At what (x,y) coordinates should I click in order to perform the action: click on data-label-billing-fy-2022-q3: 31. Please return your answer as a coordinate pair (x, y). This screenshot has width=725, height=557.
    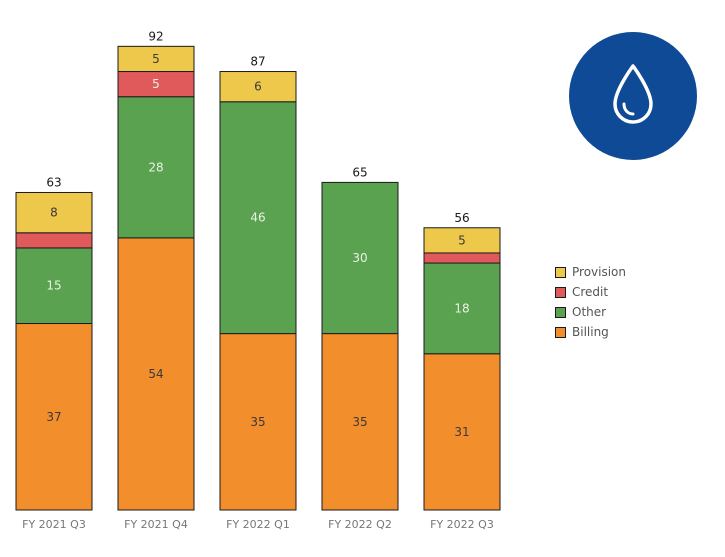
    Looking at the image, I should click on (461, 432).